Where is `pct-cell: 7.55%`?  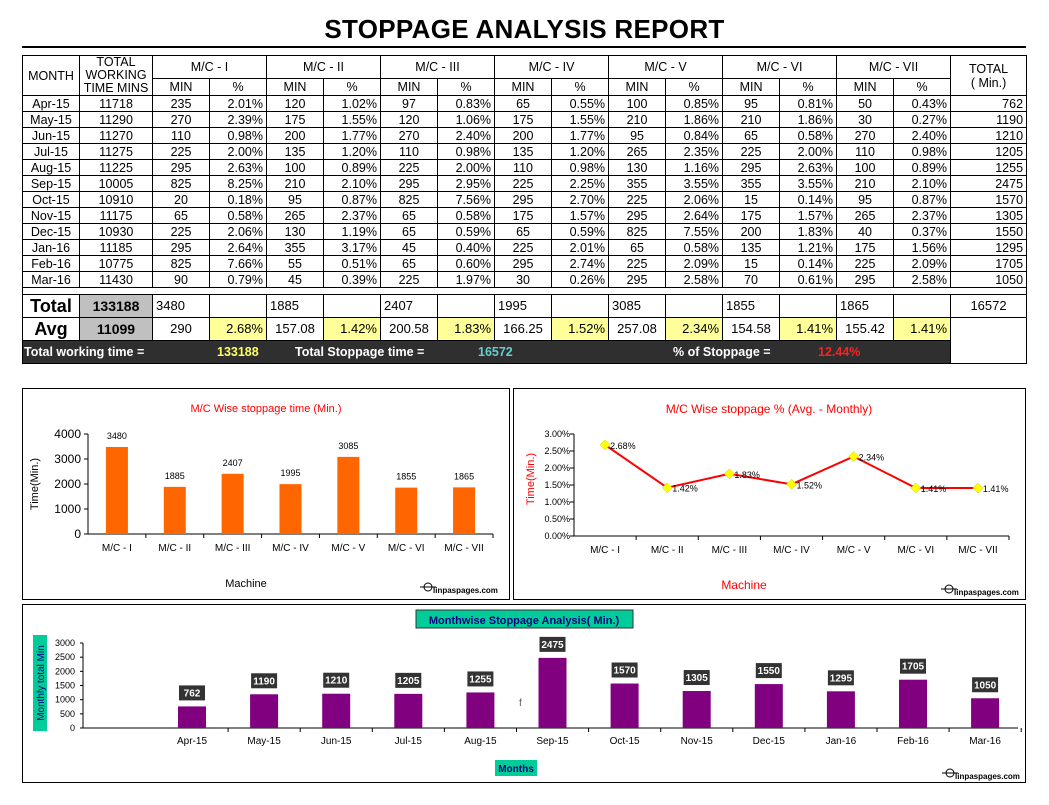 pct-cell: 7.55% is located at coordinates (694, 231).